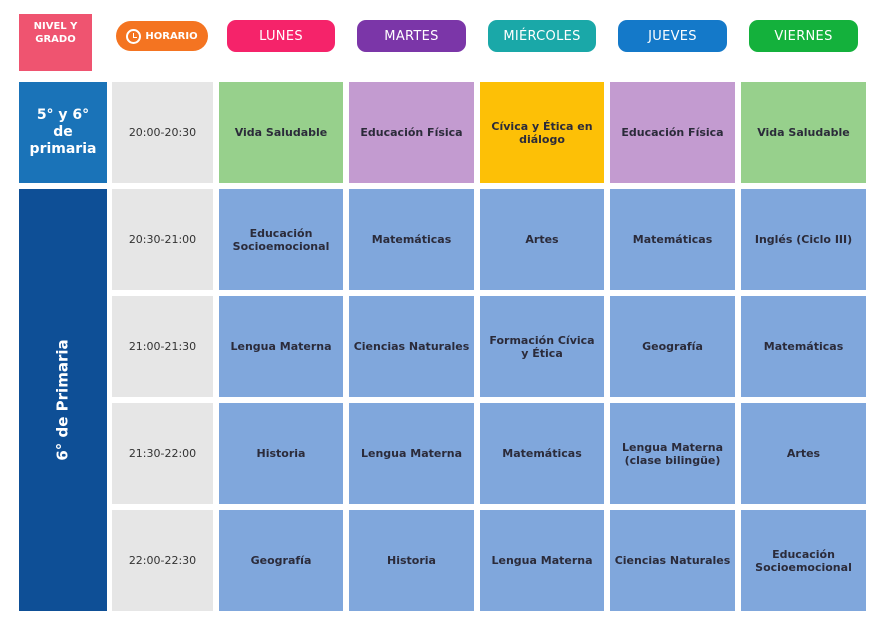 The width and height of the screenshot is (879, 620). I want to click on schedule-cell: Formación Cívica y Ética, so click(542, 346).